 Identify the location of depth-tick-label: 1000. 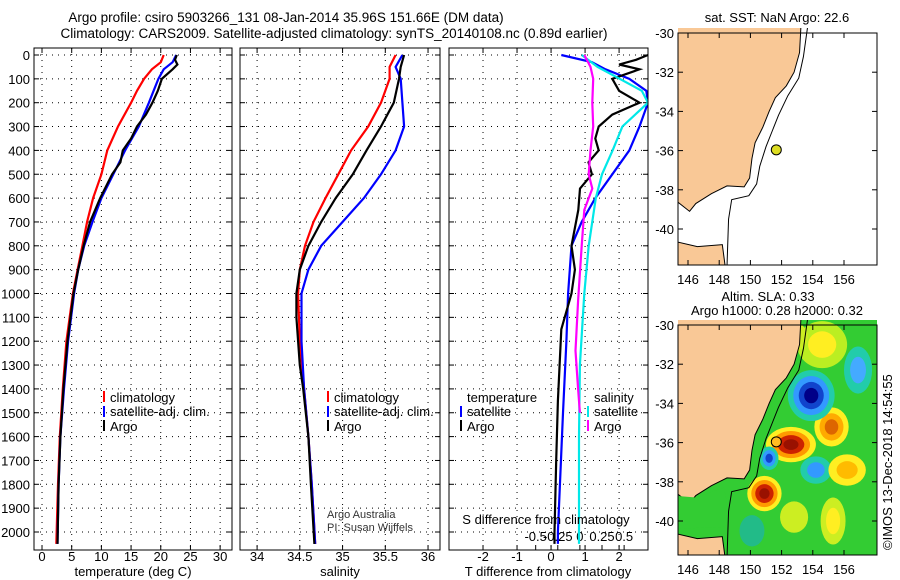
(15, 294).